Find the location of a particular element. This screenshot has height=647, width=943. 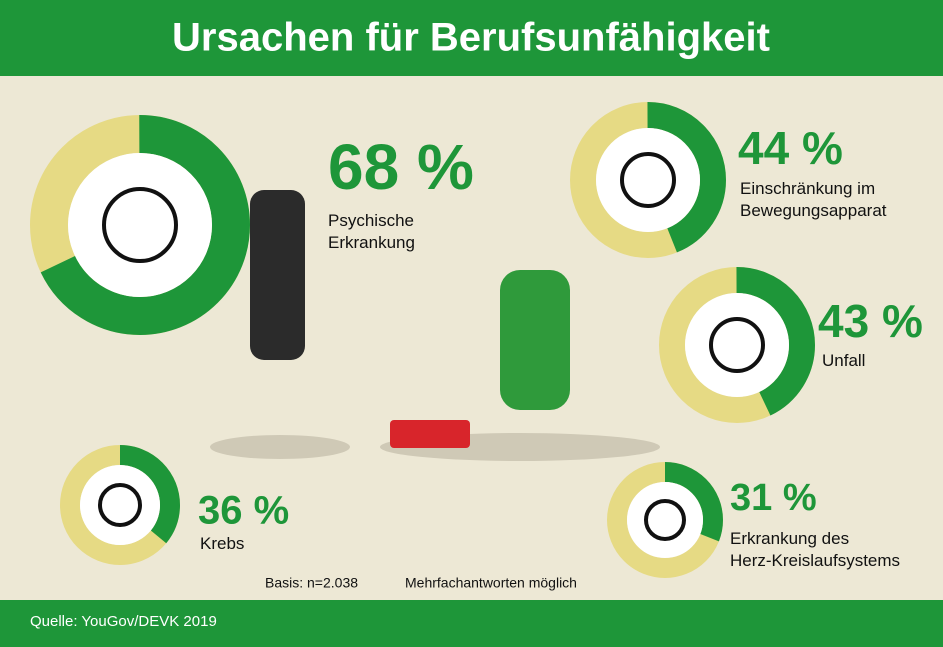

value-label: 44 % is located at coordinates (790, 148).